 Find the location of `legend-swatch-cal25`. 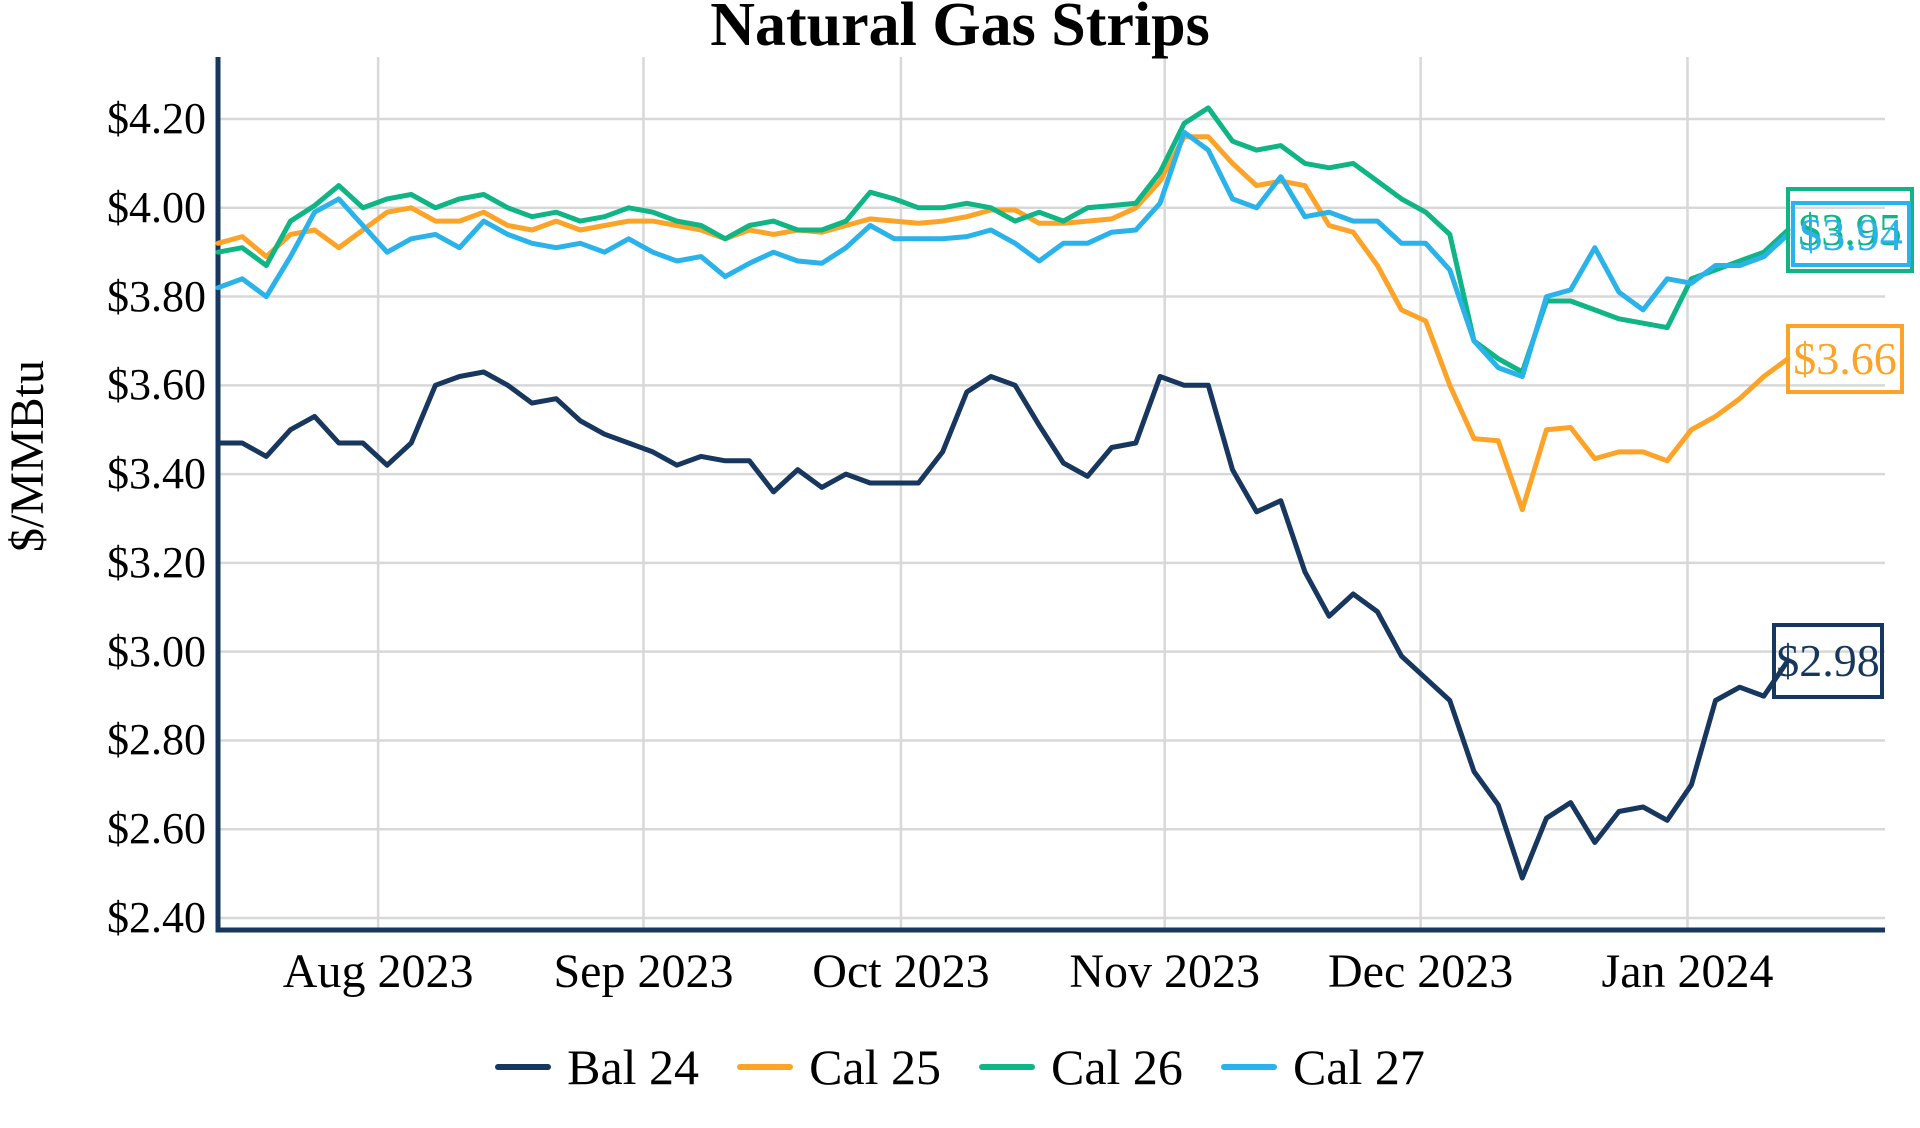

legend-swatch-cal25 is located at coordinates (765, 1067).